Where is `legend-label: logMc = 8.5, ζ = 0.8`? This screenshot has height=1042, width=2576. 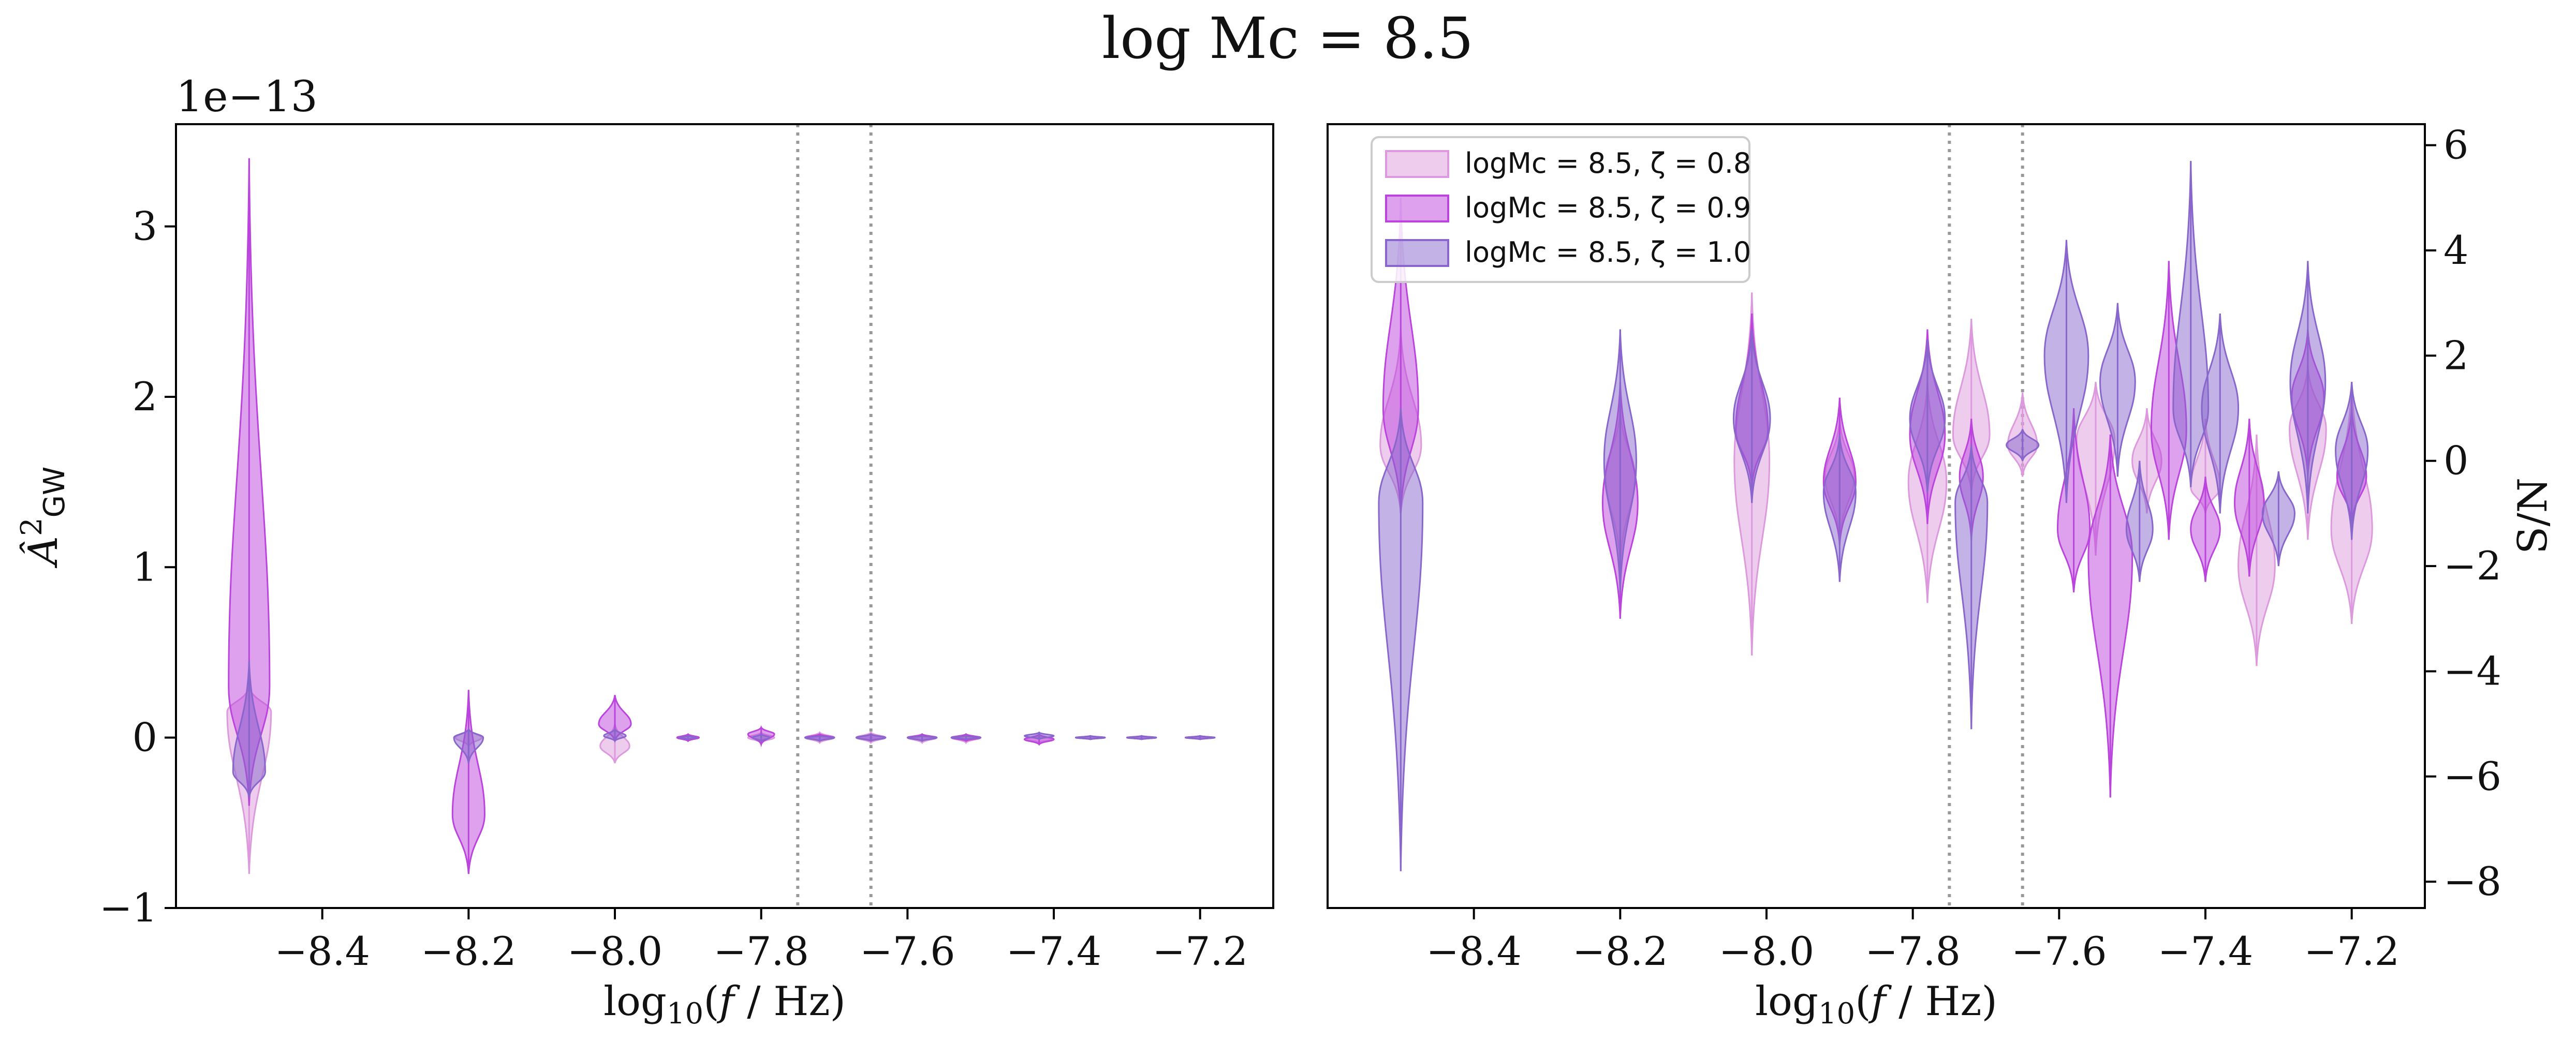 legend-label: logMc = 8.5, ζ = 0.8 is located at coordinates (1608, 163).